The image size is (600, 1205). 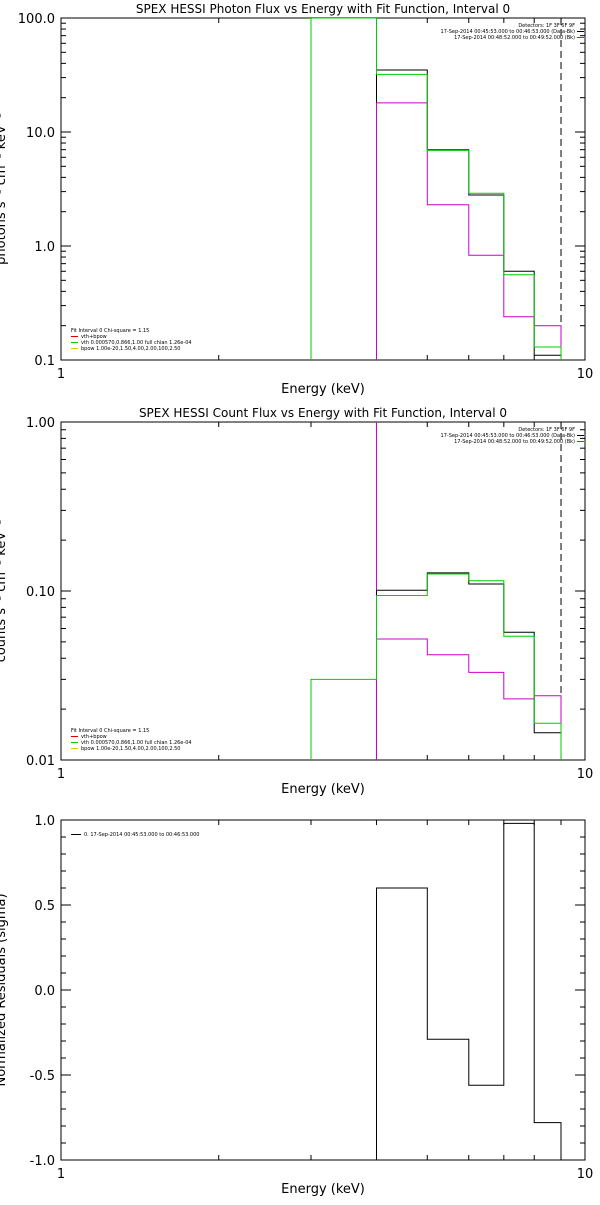 I want to click on y-tick-label: -1.0, so click(x=42, y=1161).